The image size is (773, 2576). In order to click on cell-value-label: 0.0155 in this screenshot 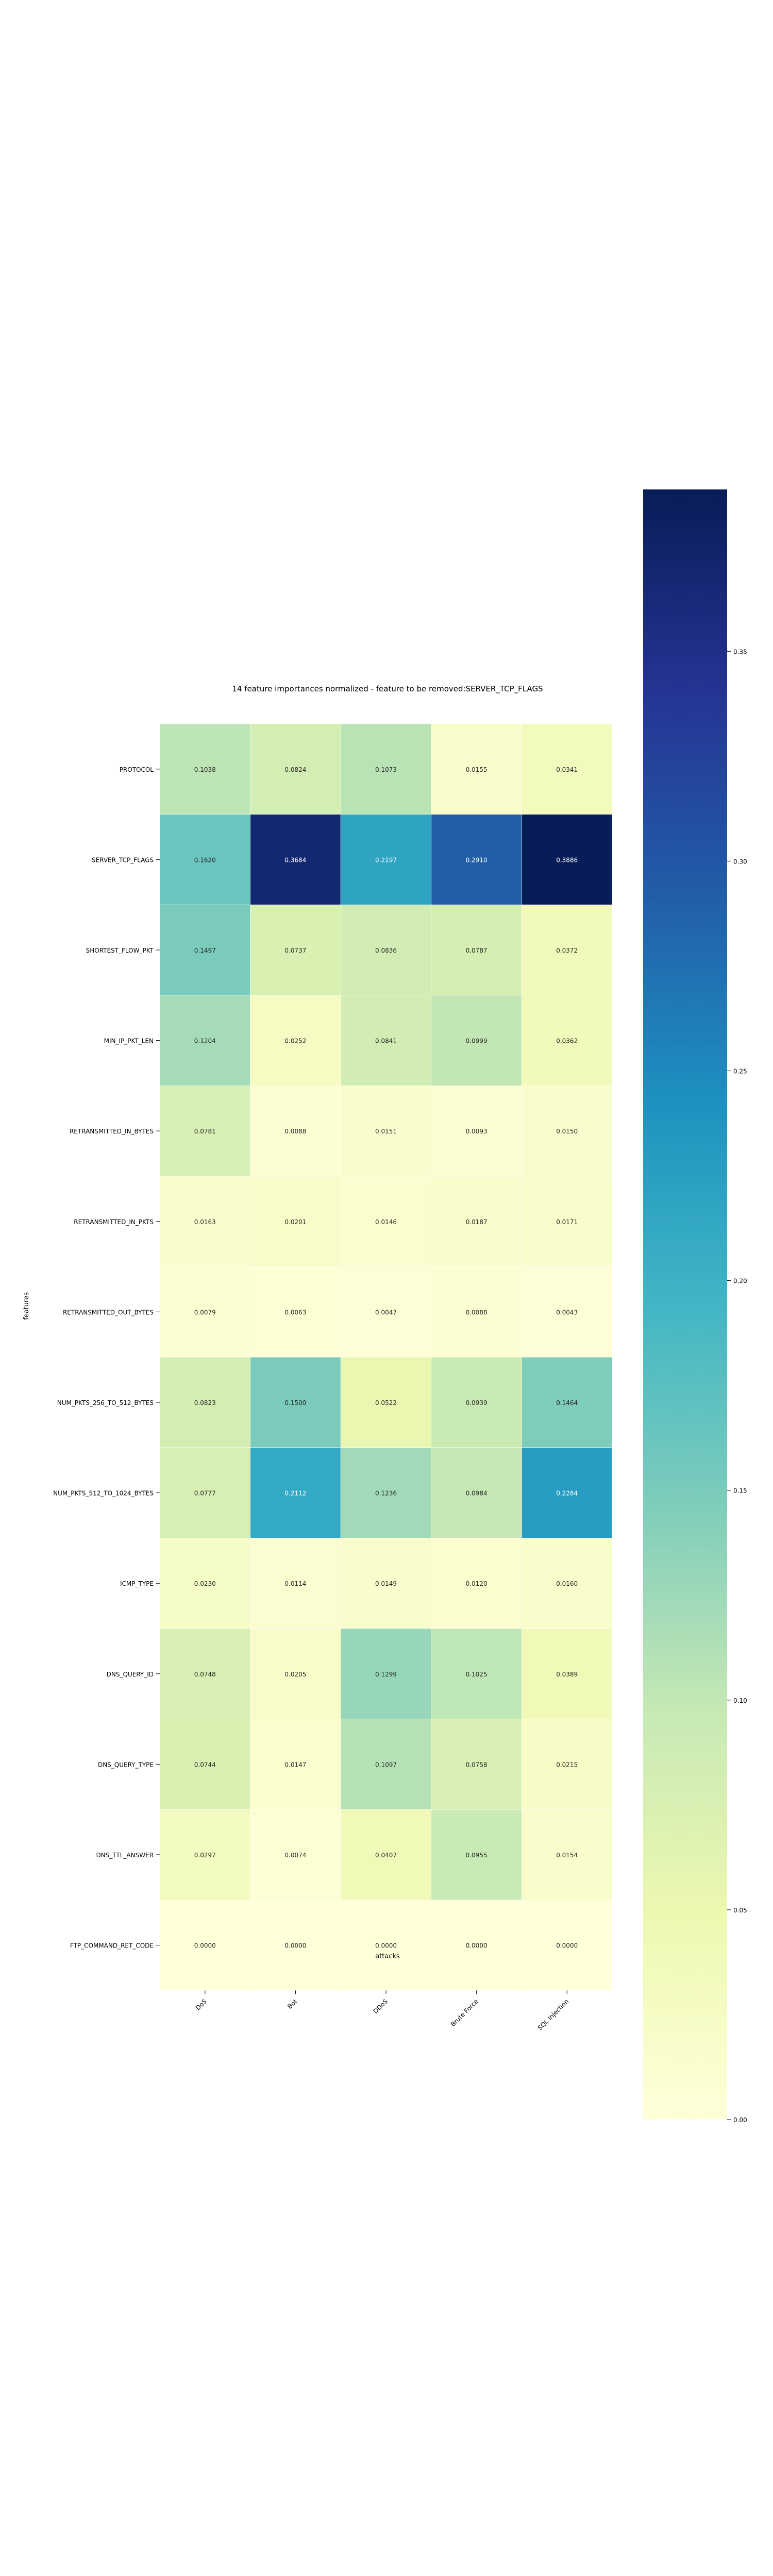, I will do `click(477, 769)`.